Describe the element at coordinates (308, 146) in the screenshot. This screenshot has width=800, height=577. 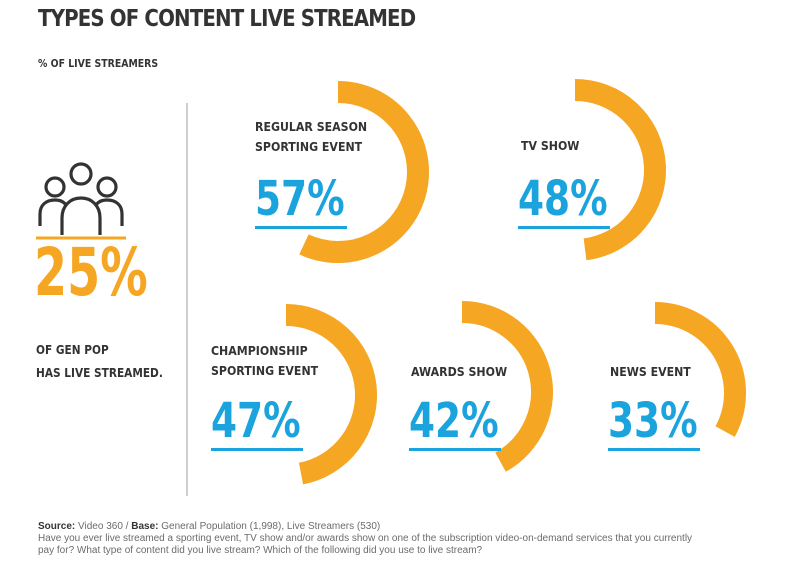
I see `category-label-regular-season-sporting-event-line2: SPORTING EVENT` at that location.